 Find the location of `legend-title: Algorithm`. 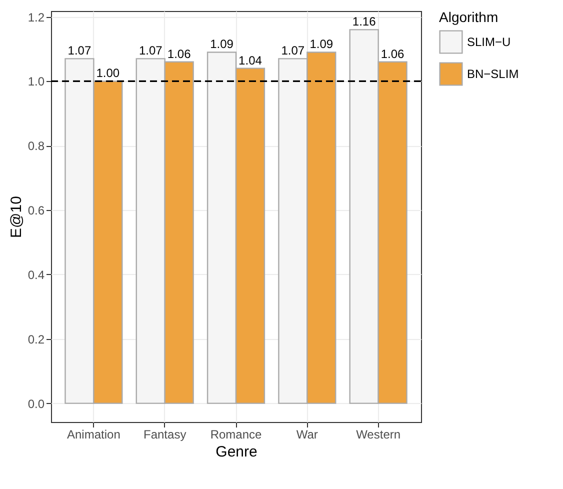

legend-title: Algorithm is located at coordinates (468, 17).